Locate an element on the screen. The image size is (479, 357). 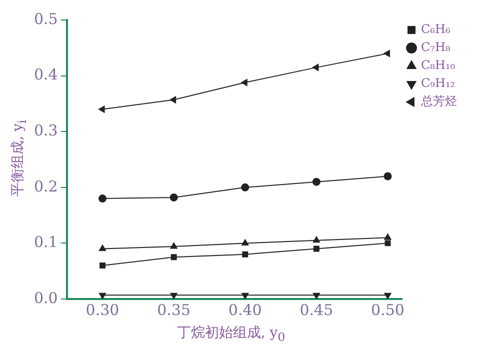
y-tick-label: 0.1 is located at coordinates (46, 242).